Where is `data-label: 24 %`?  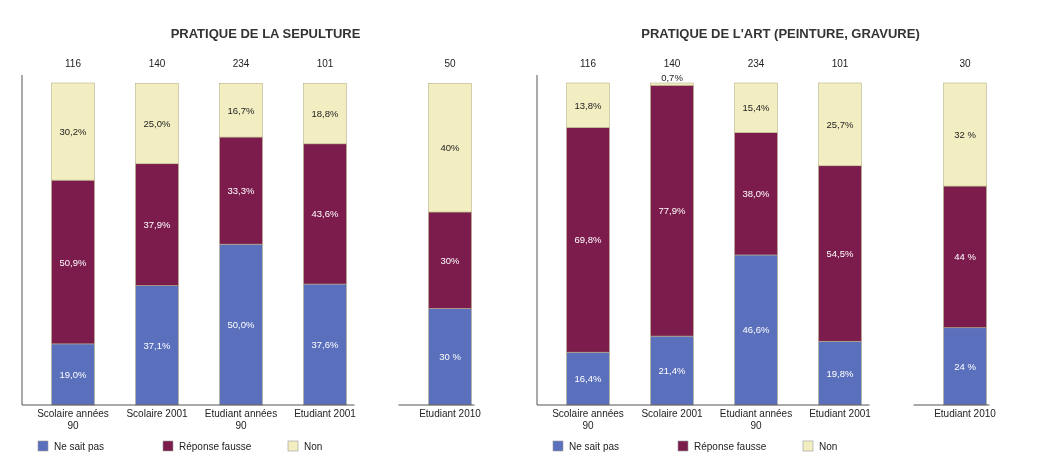
data-label: 24 % is located at coordinates (965, 366).